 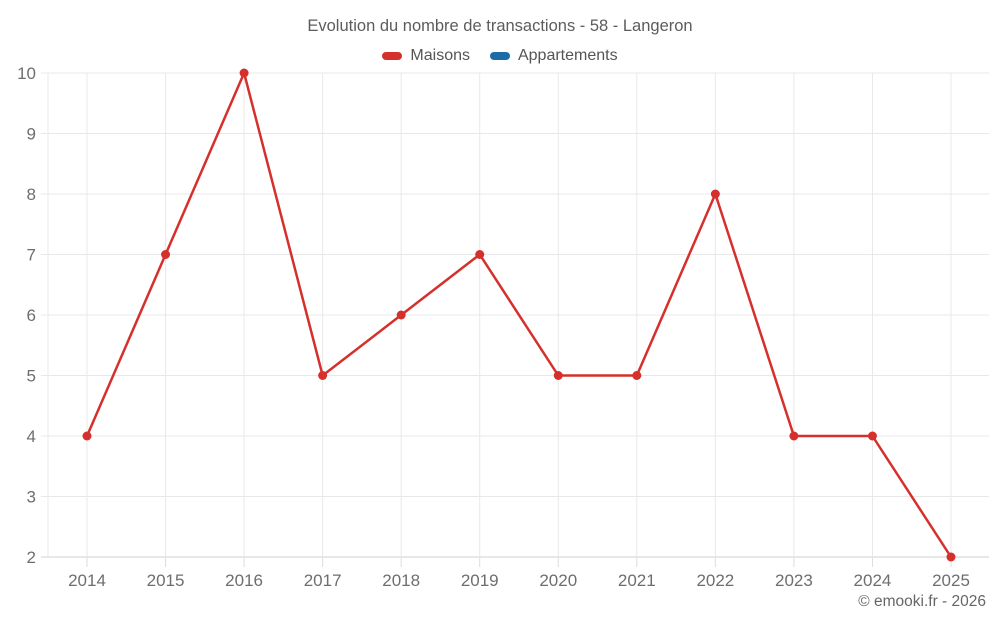 I want to click on x-axis-label-2018: 2018, so click(x=401, y=580).